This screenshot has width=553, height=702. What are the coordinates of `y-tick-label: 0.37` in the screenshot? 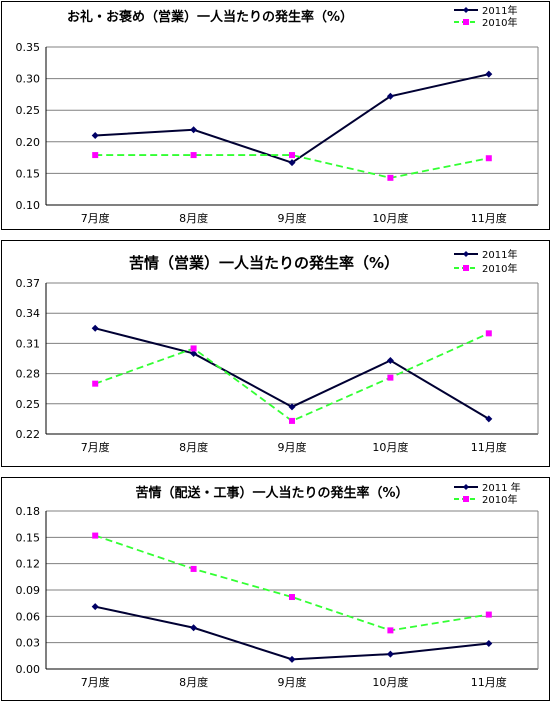 It's located at (28, 283).